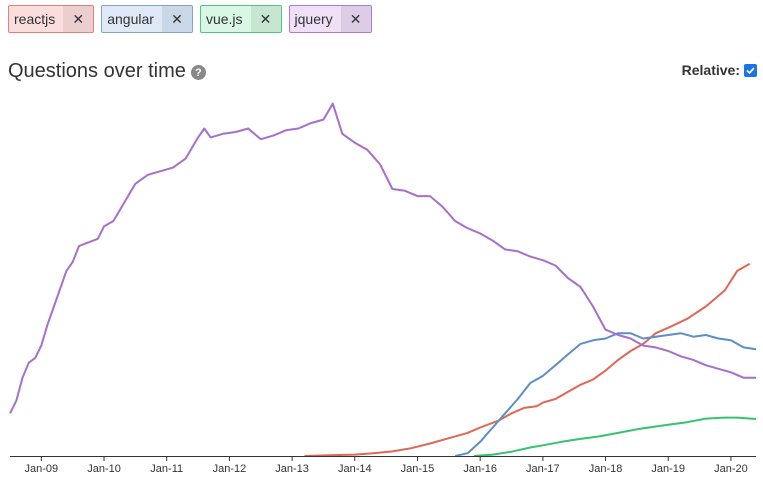 This screenshot has height=492, width=763. What do you see at coordinates (710, 70) in the screenshot?
I see `relative-label: Relative:` at bounding box center [710, 70].